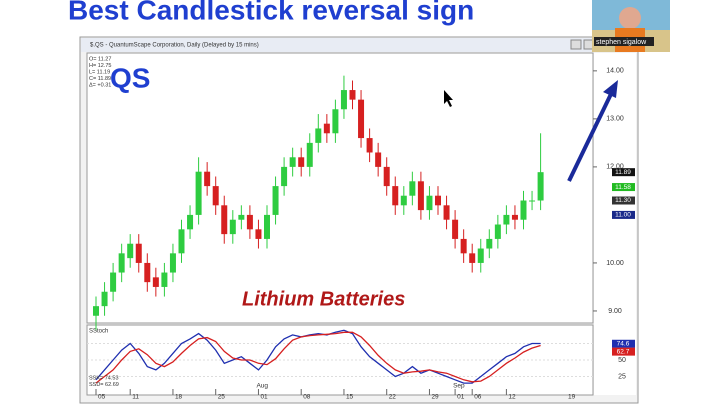  I want to click on arrow-head, so click(610, 89).